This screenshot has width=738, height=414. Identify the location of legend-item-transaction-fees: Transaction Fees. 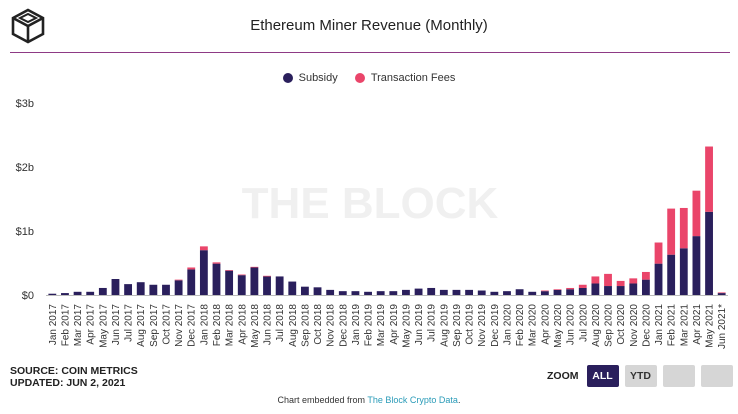
(405, 78).